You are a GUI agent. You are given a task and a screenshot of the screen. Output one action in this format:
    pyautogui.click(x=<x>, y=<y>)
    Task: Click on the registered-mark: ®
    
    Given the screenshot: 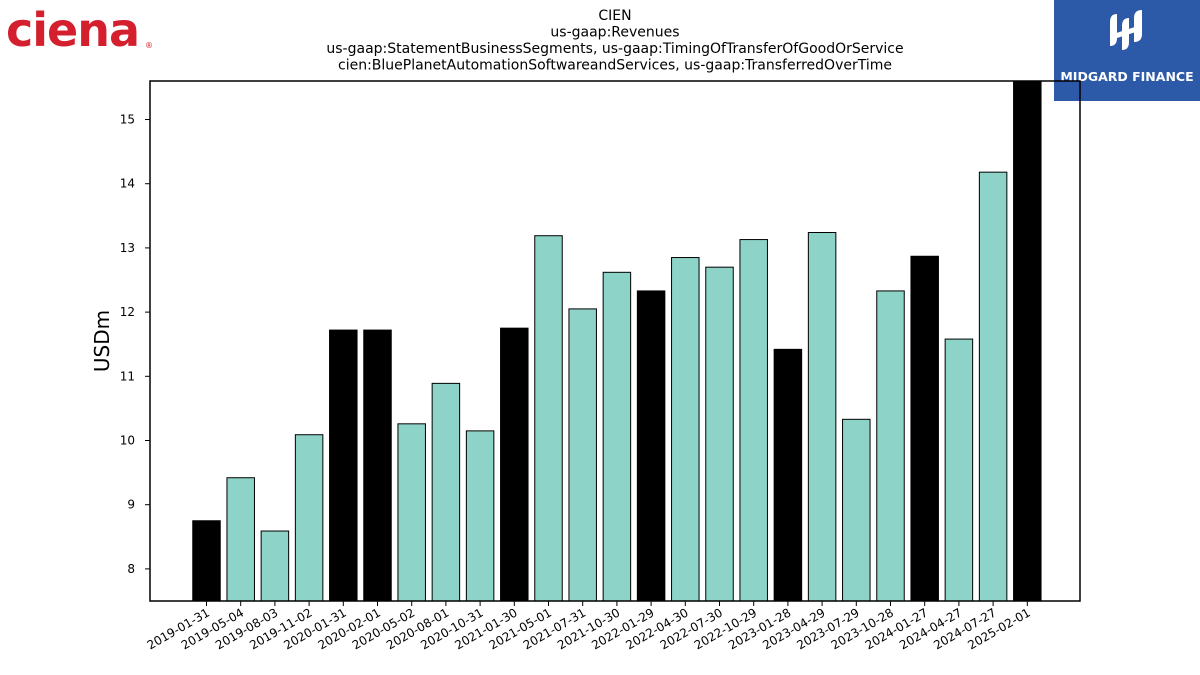 What is the action you would take?
    pyautogui.click(x=149, y=45)
    